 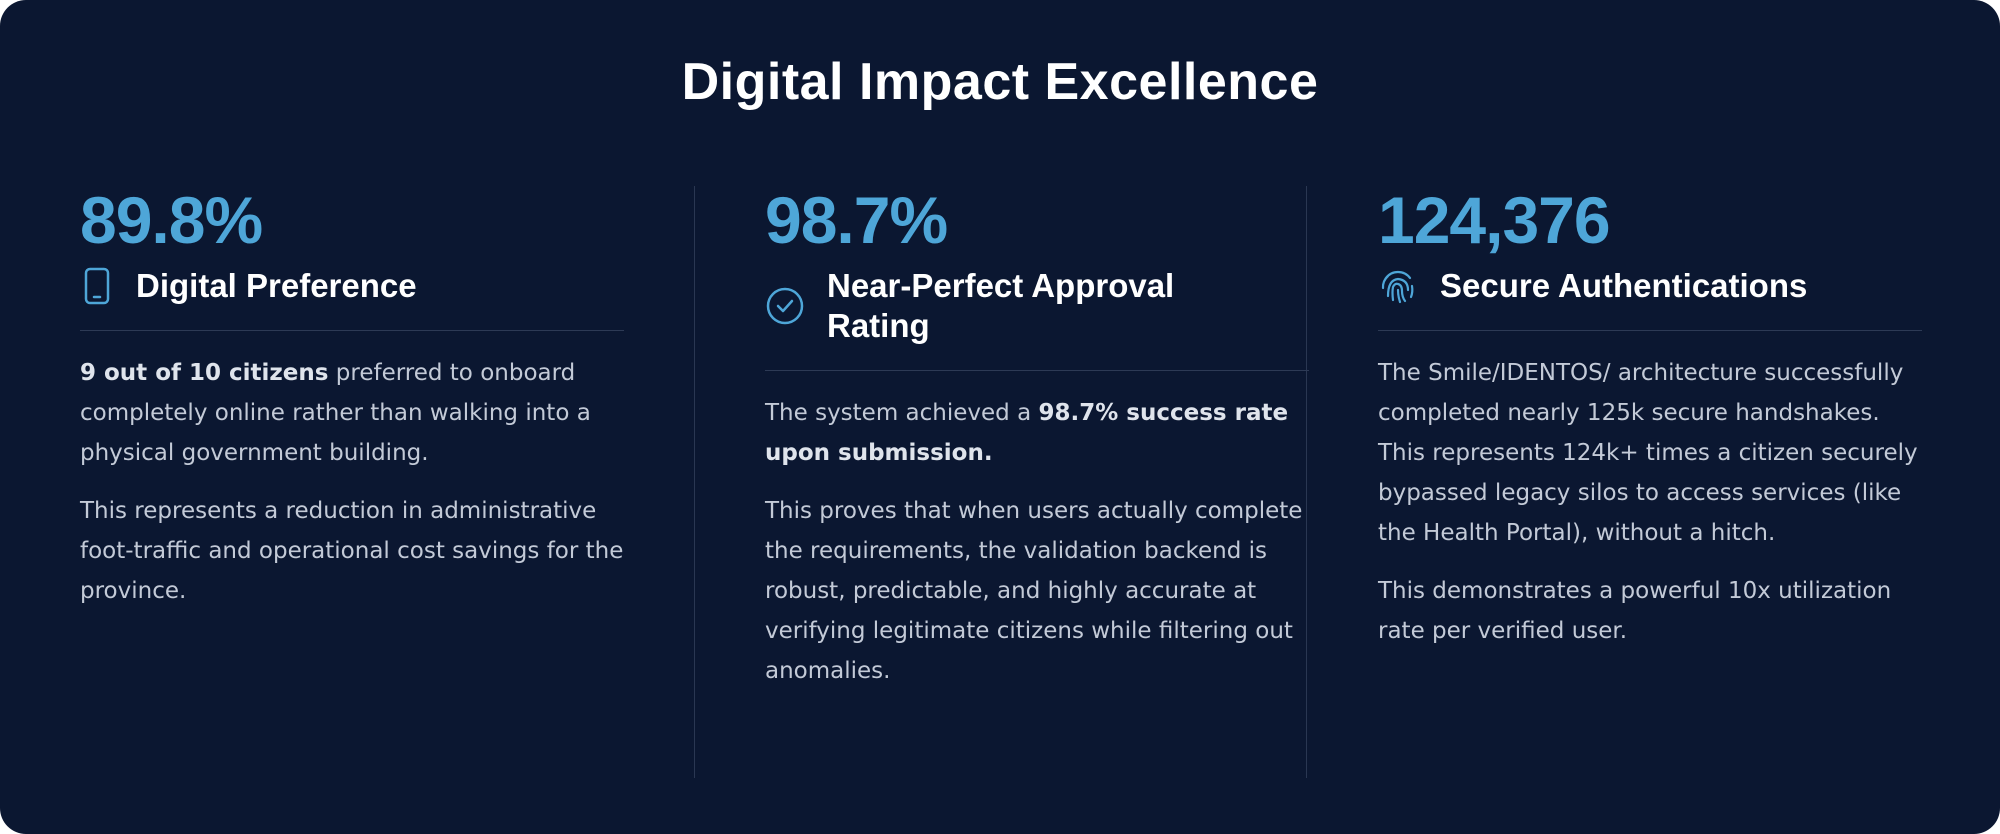 I want to click on text: The system achieved a, so click(x=898, y=413).